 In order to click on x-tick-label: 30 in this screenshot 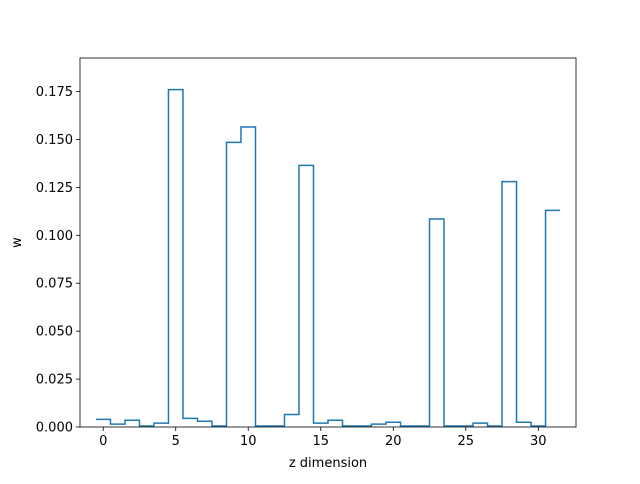, I will do `click(538, 441)`.